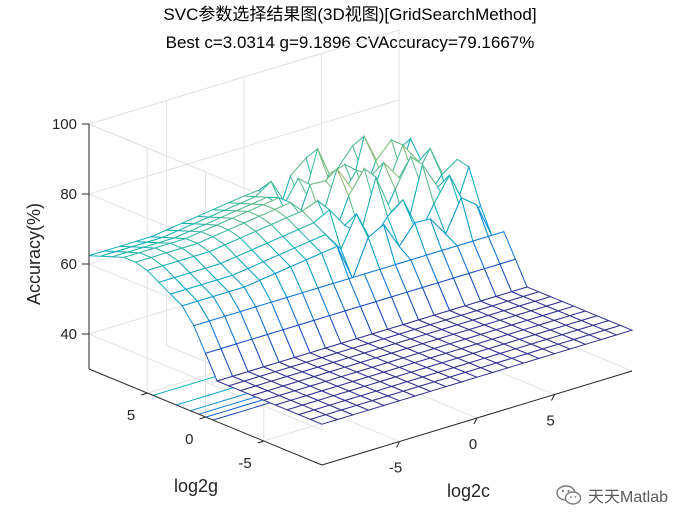 This screenshot has height=525, width=700. Describe the element at coordinates (244, 463) in the screenshot. I see `y-tick-label: -5` at that location.